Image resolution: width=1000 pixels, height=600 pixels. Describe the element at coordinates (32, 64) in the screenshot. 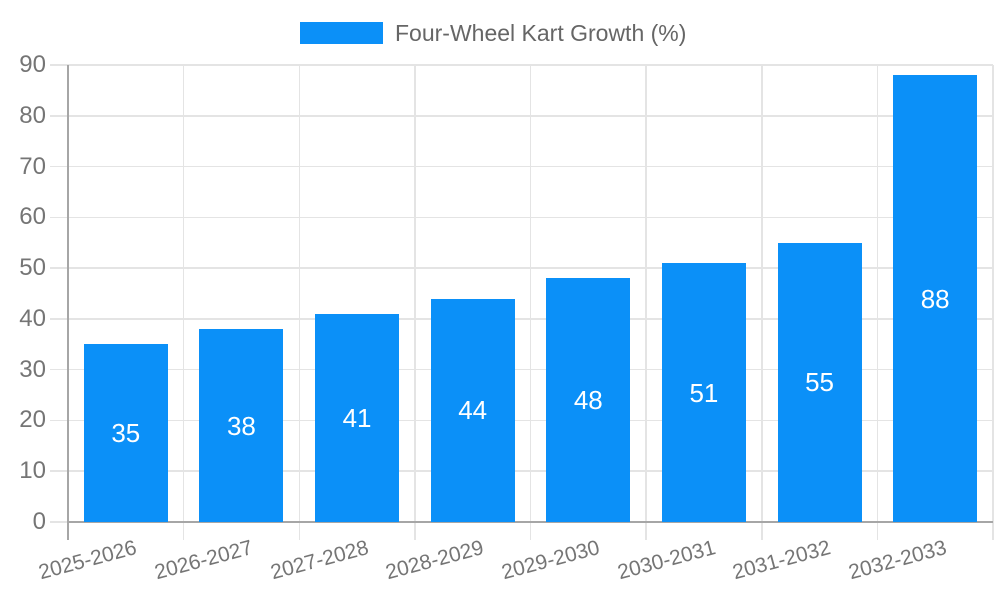

I see `y-tick-label: 90` at that location.